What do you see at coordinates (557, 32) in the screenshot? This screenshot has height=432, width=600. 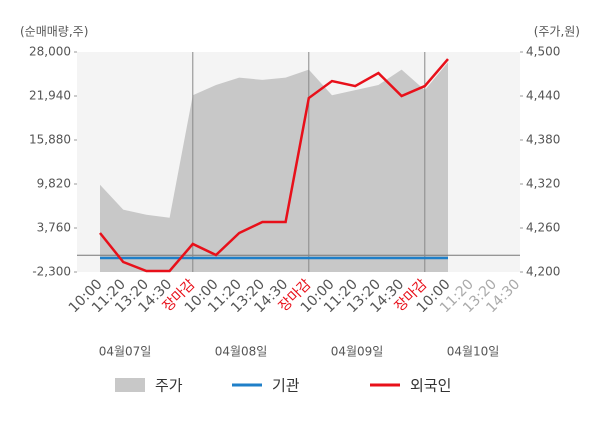 I see `y2-axis-label: (주가,원)` at bounding box center [557, 32].